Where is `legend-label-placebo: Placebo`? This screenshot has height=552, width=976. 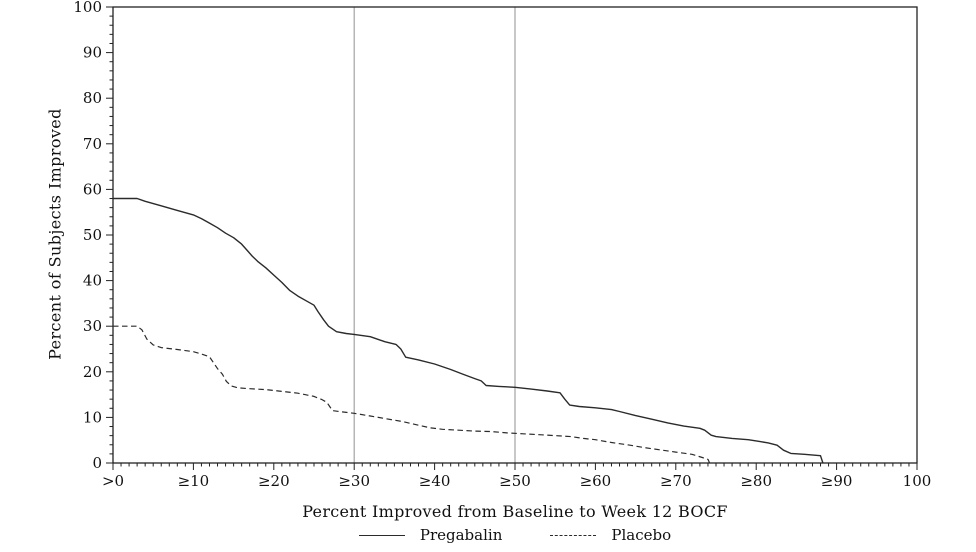 legend-label-placebo: Placebo is located at coordinates (641, 535).